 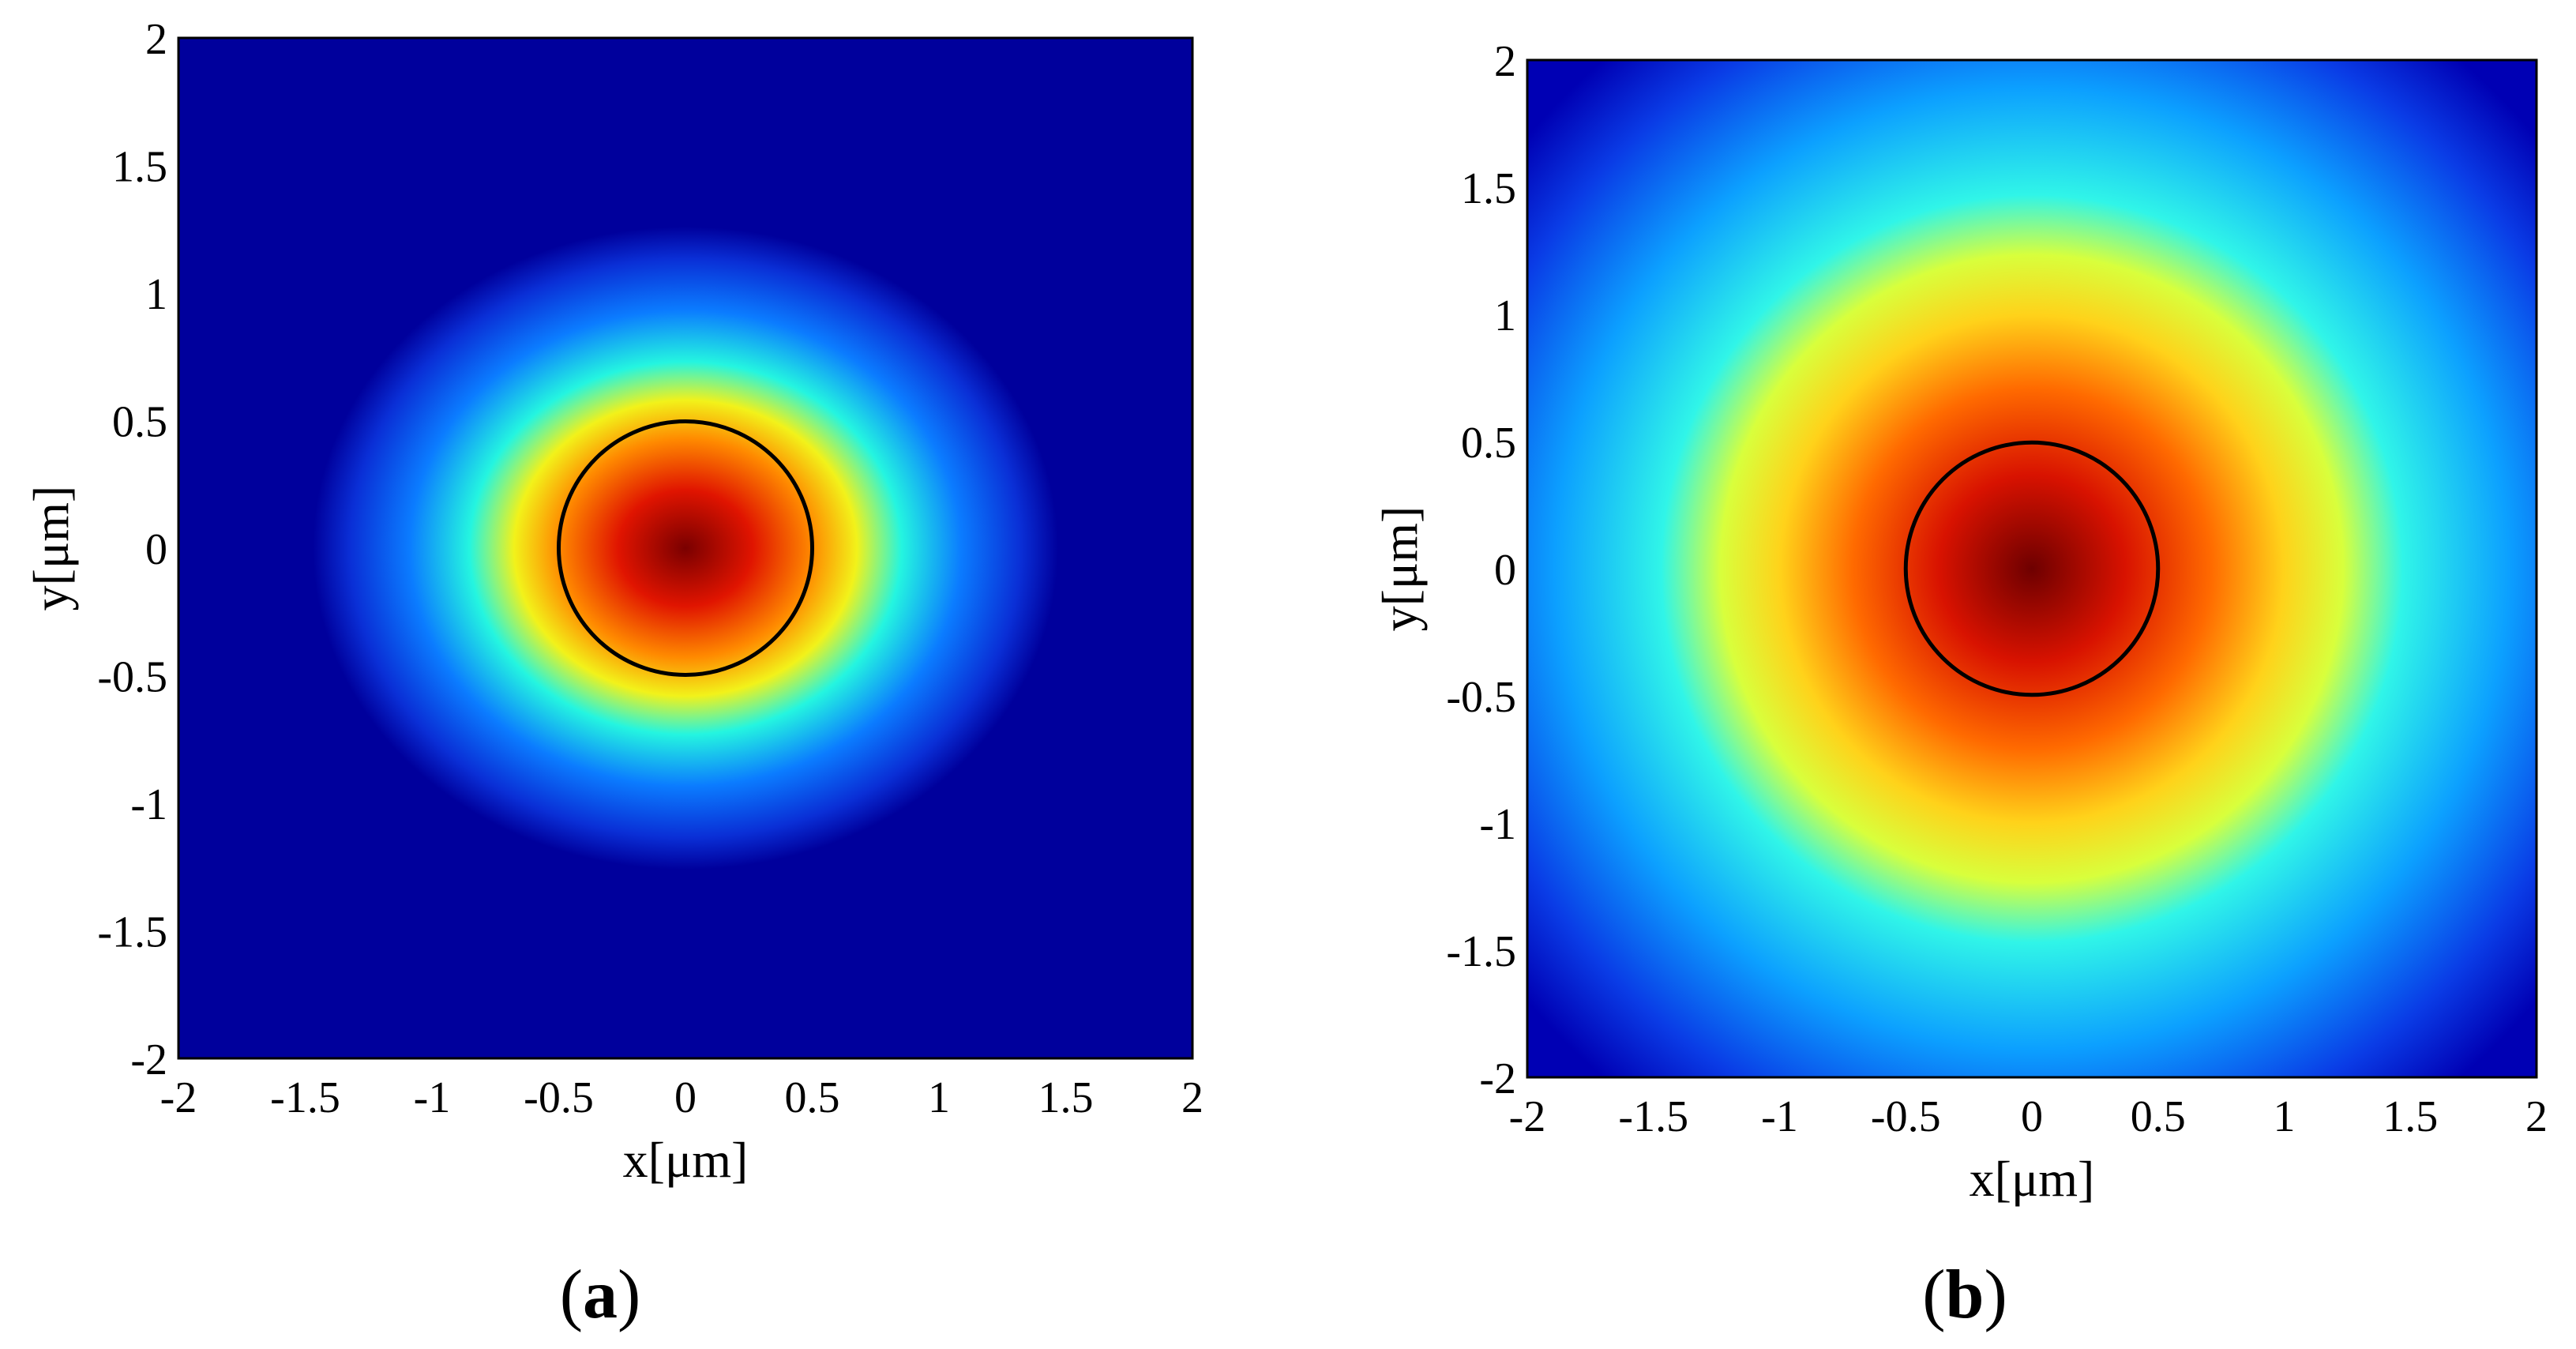 I want to click on y-tick-labels-a: 2 1.5 1 0.5 0 -0.5 -1 -1.5 -2, so click(x=132, y=549).